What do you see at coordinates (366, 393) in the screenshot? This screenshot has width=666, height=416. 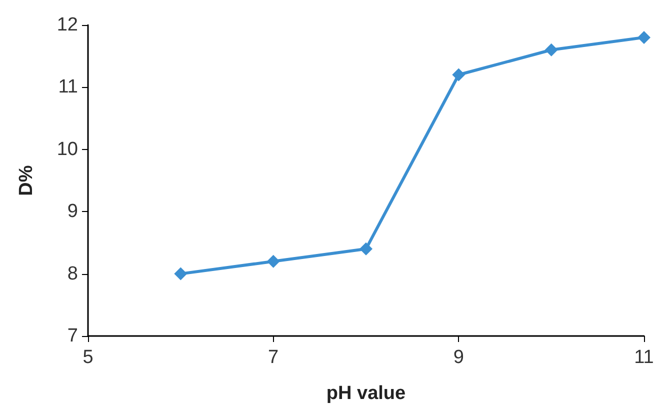 I see `x-axis-title: pH value` at bounding box center [366, 393].